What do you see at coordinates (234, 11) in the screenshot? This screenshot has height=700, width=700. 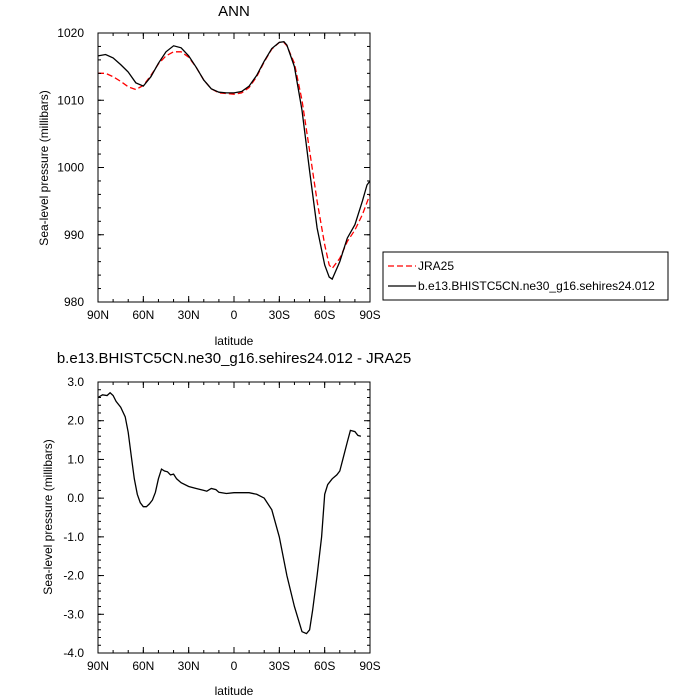 I see `top-title: ANN` at bounding box center [234, 11].